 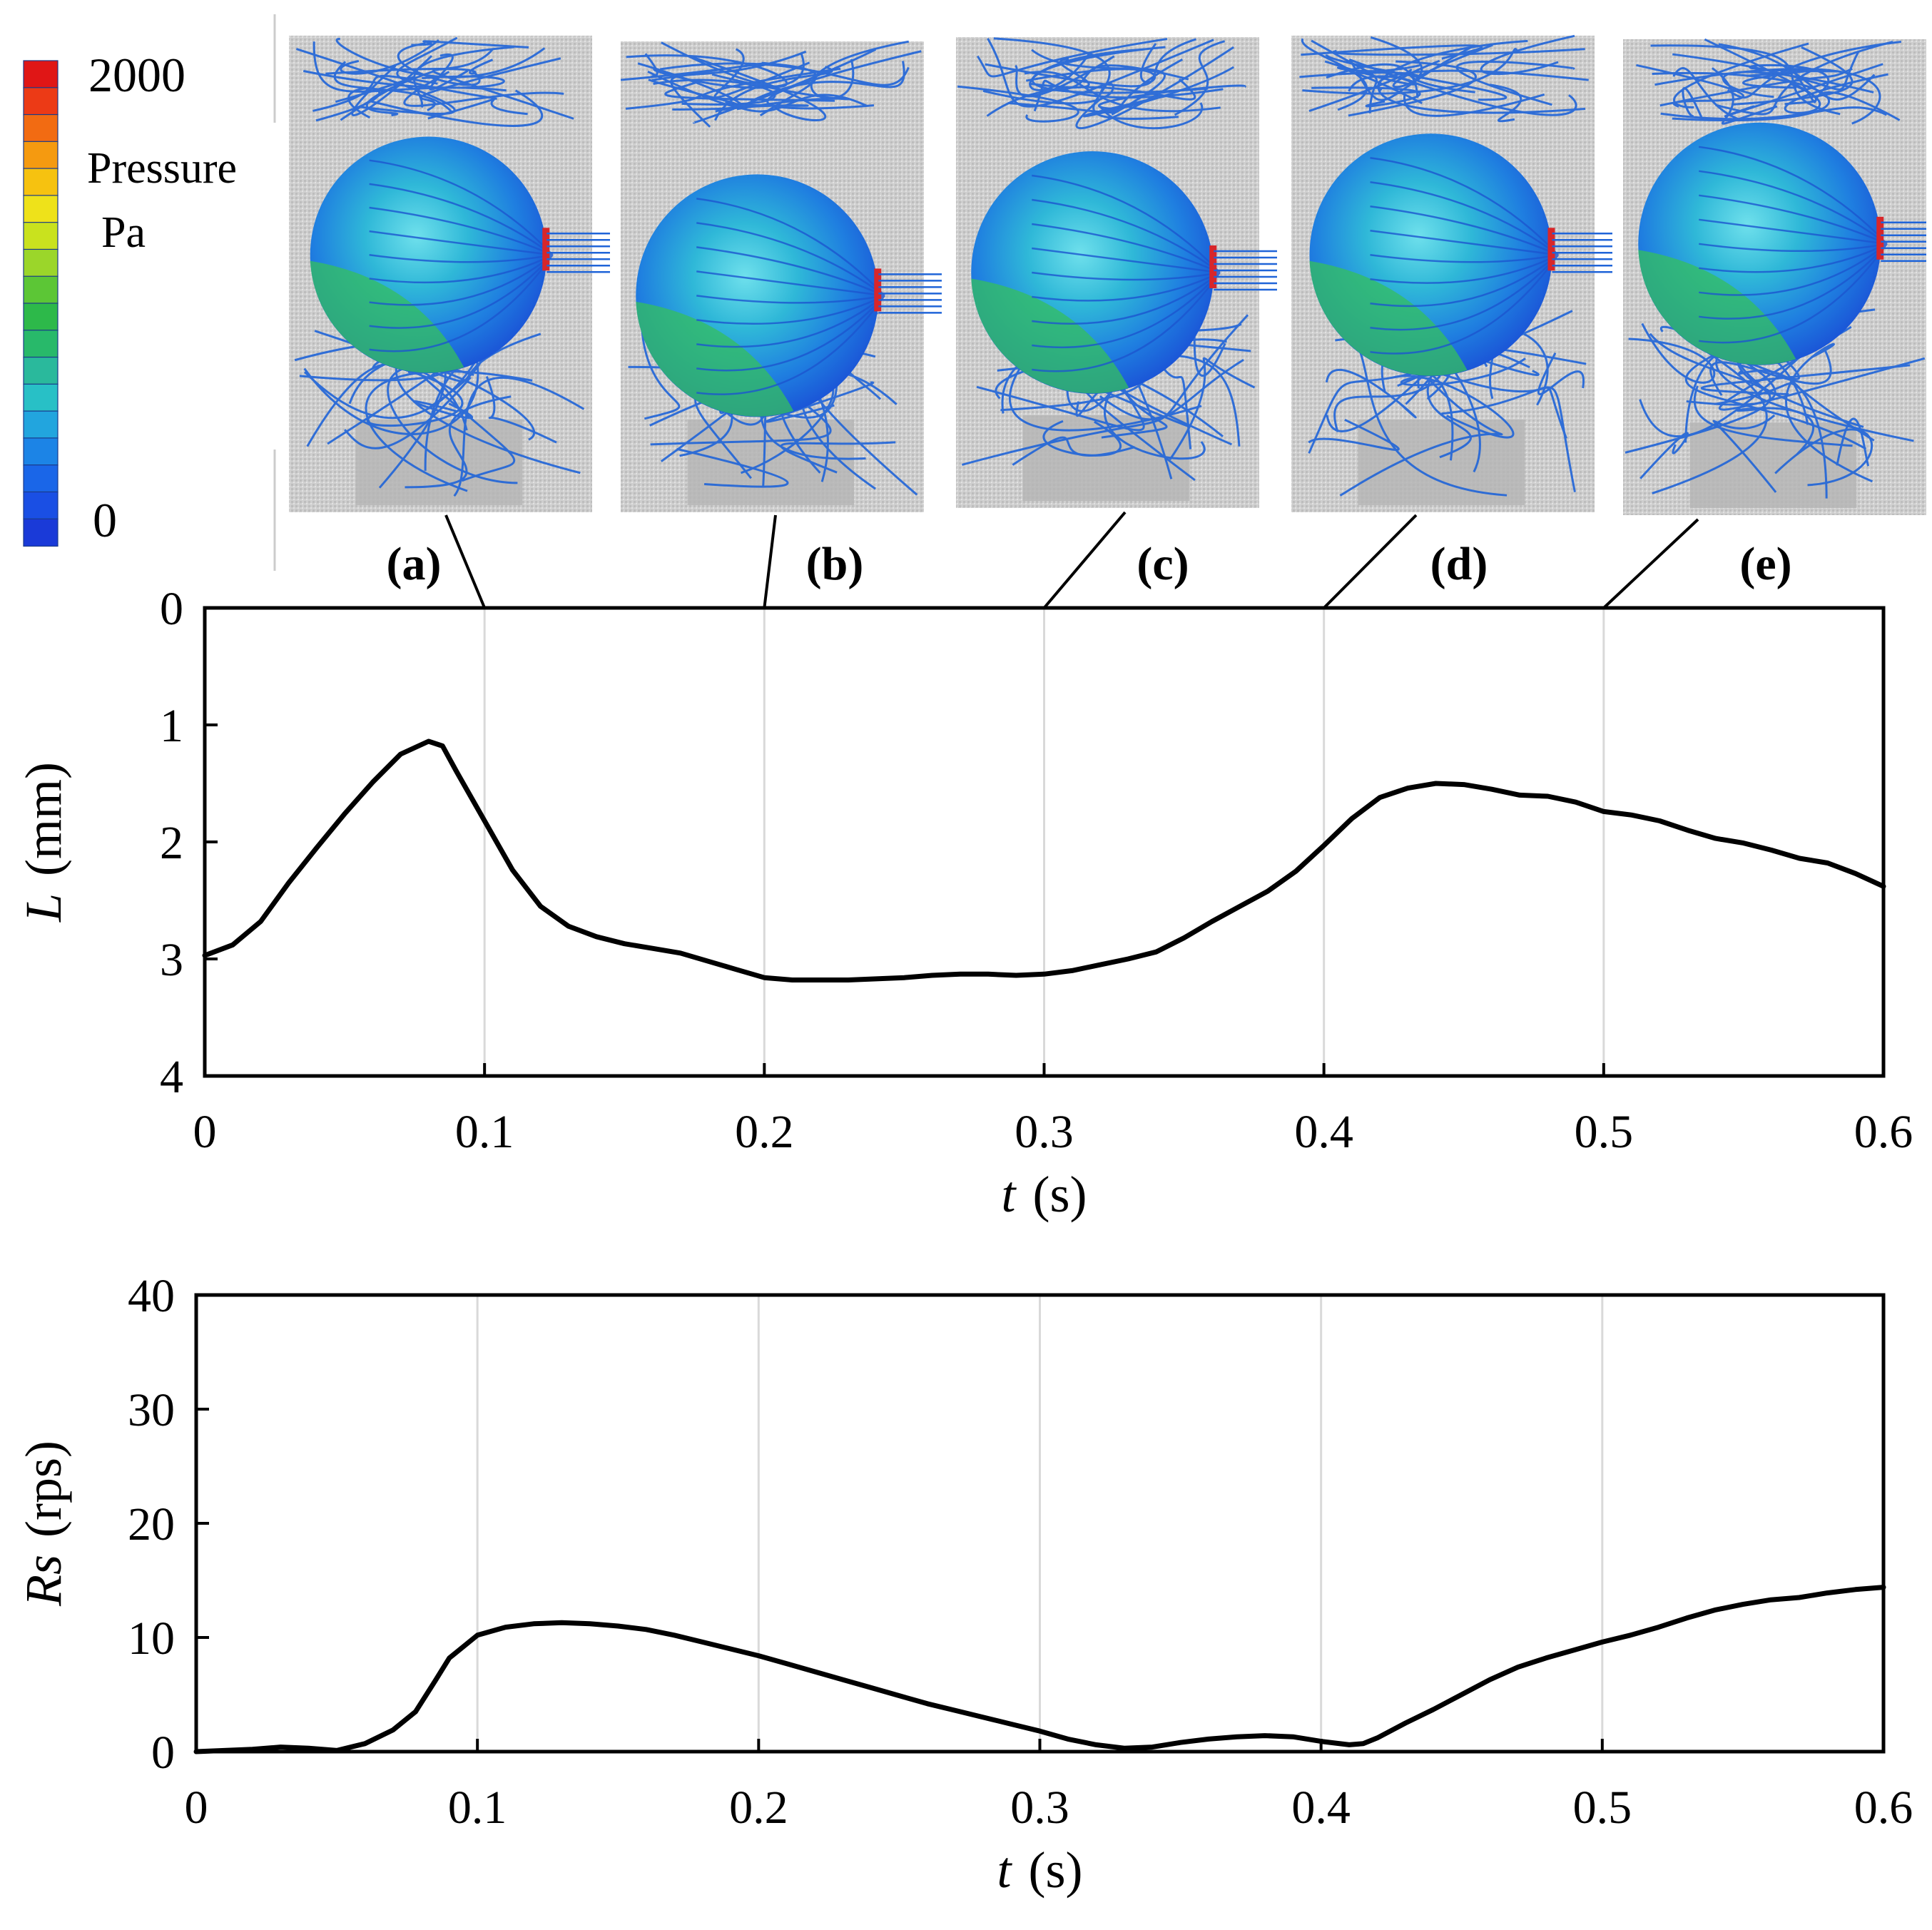 I want to click on y-tick-label: 3, so click(x=171, y=960).